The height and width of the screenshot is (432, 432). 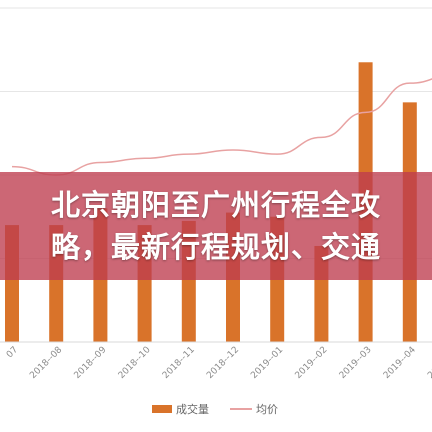 What do you see at coordinates (46, 363) in the screenshot?
I see `x-tick-label: 2018--08` at bounding box center [46, 363].